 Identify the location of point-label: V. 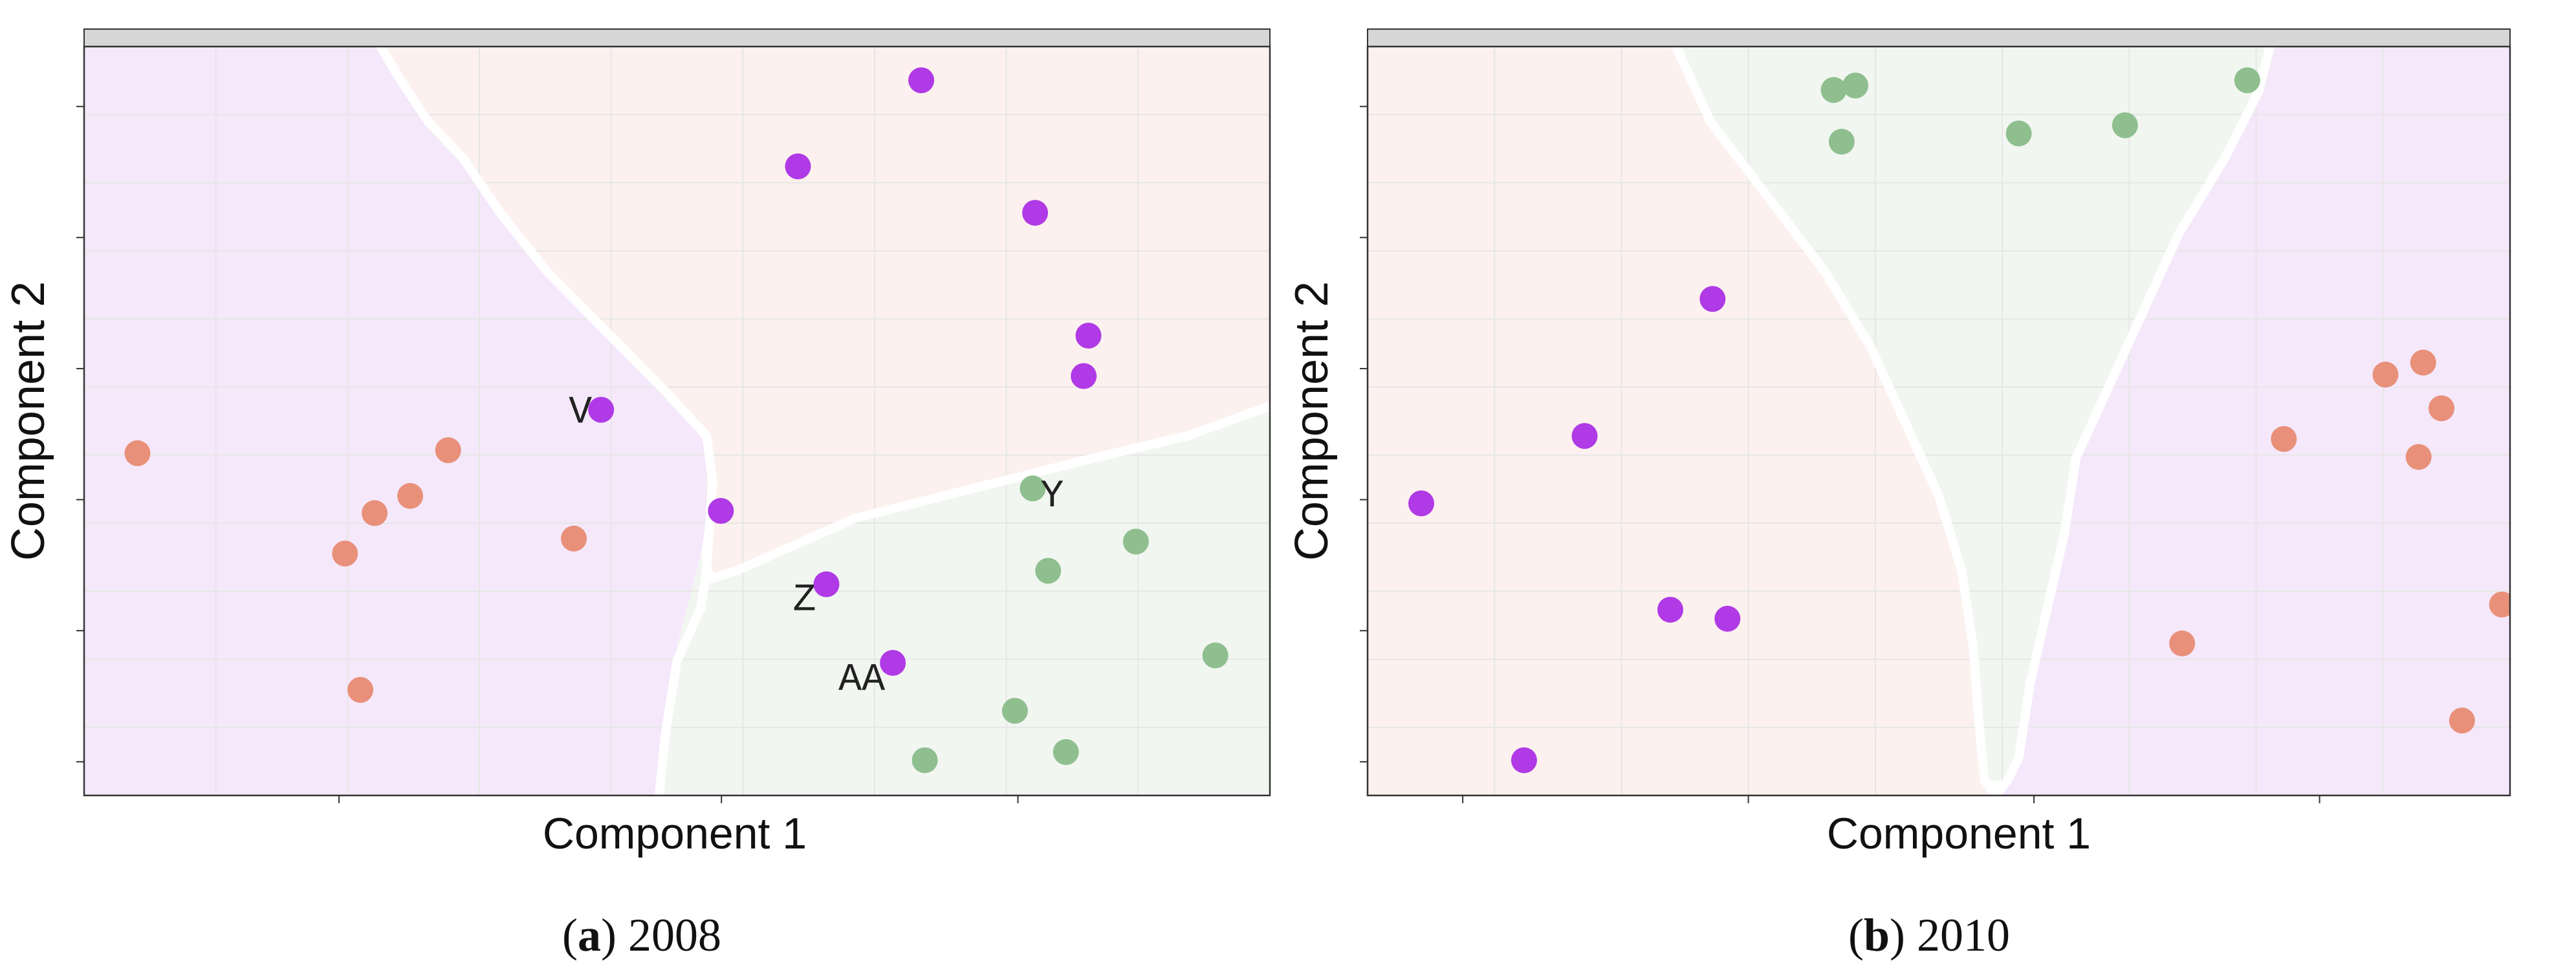
(580, 413).